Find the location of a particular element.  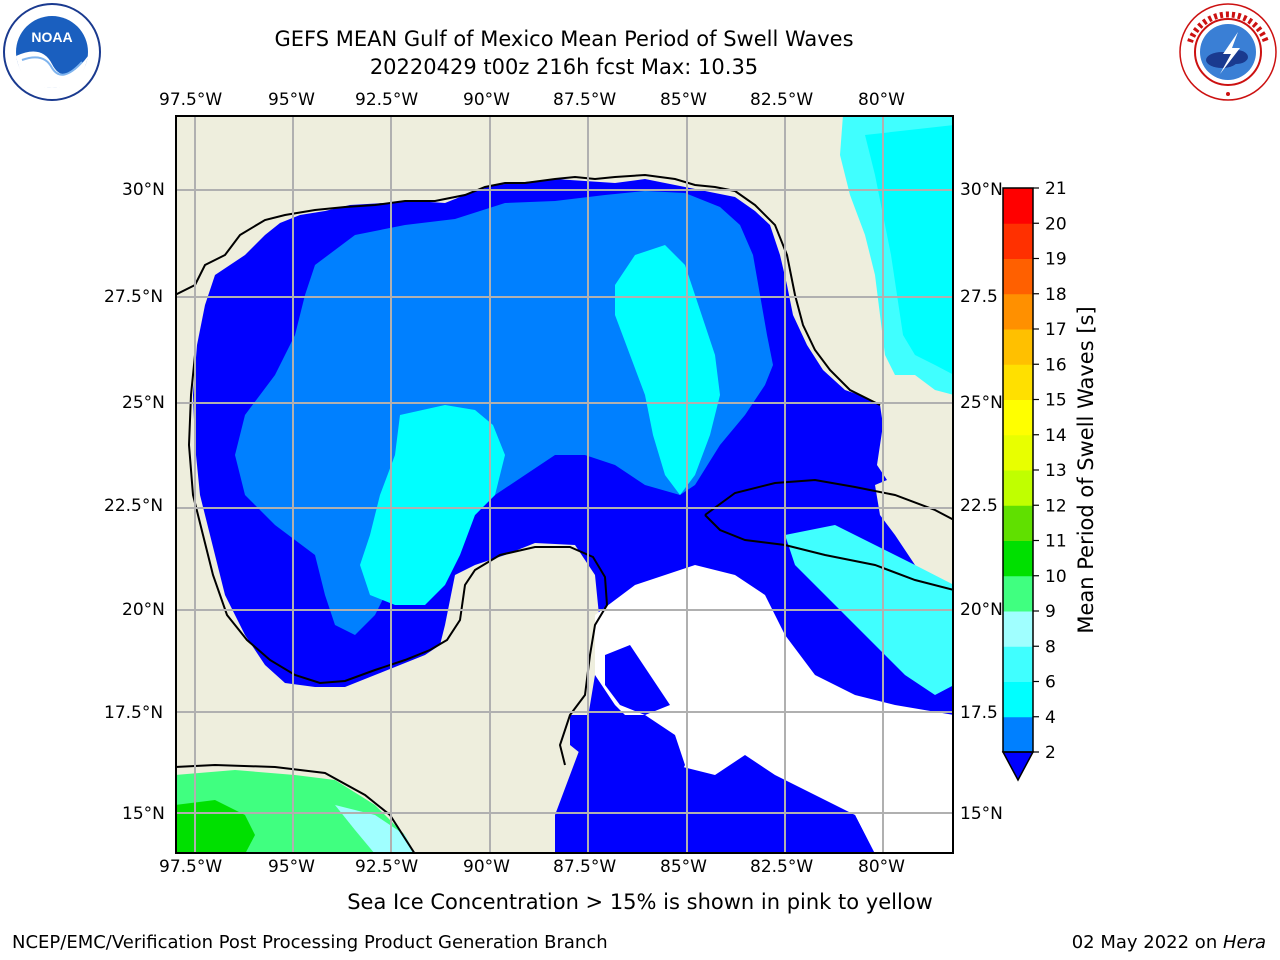

lon-tick-top: 85°W is located at coordinates (683, 100).